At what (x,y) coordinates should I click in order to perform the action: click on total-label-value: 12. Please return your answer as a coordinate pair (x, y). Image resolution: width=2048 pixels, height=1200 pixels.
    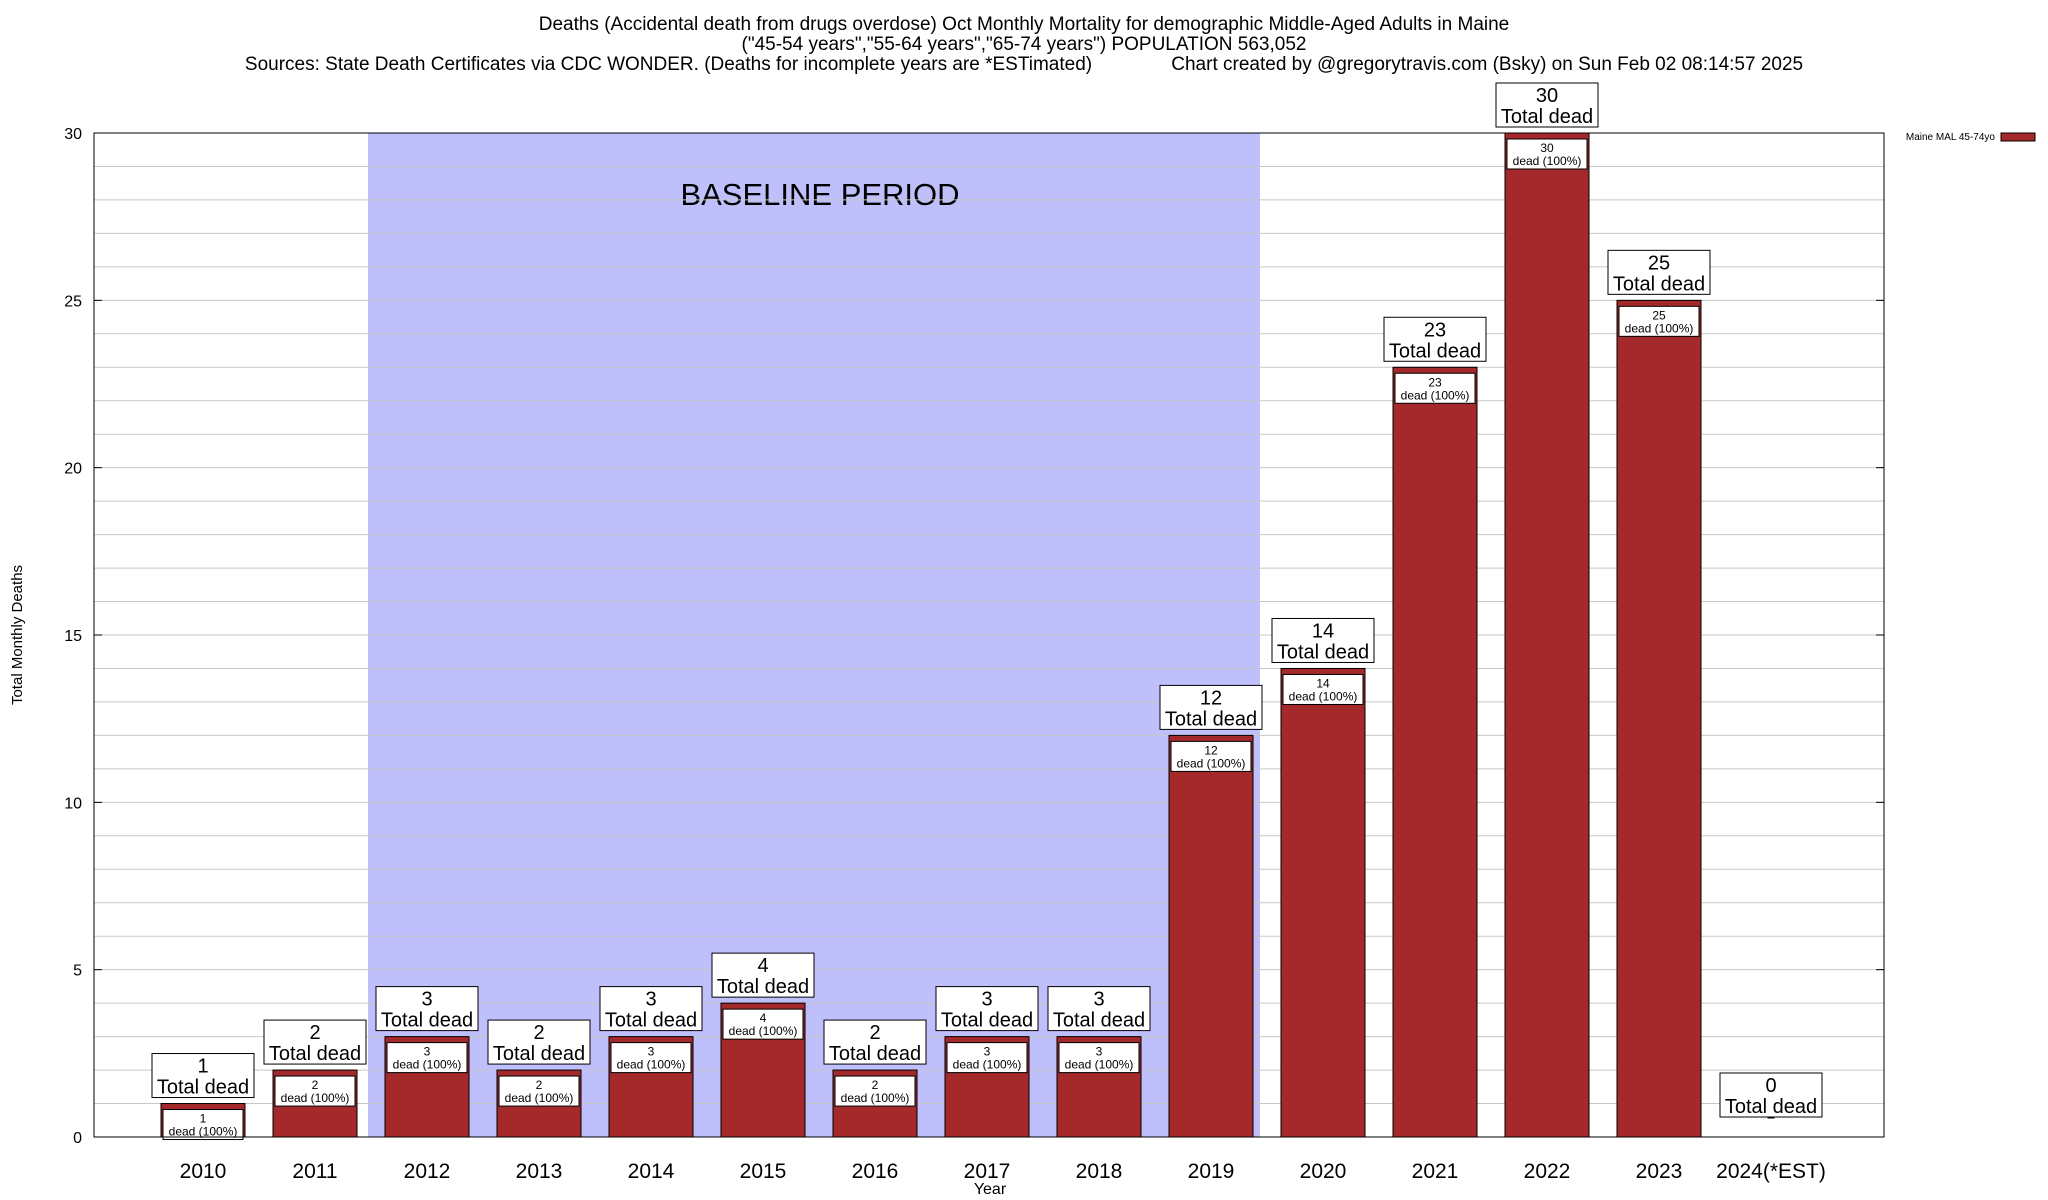
    Looking at the image, I should click on (1211, 698).